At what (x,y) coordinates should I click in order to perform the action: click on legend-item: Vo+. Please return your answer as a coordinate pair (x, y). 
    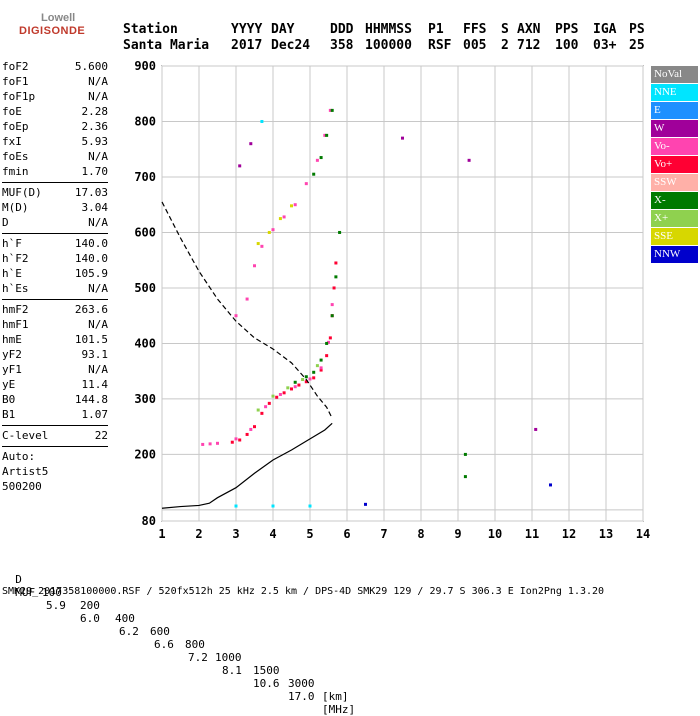
    Looking at the image, I should click on (674, 164).